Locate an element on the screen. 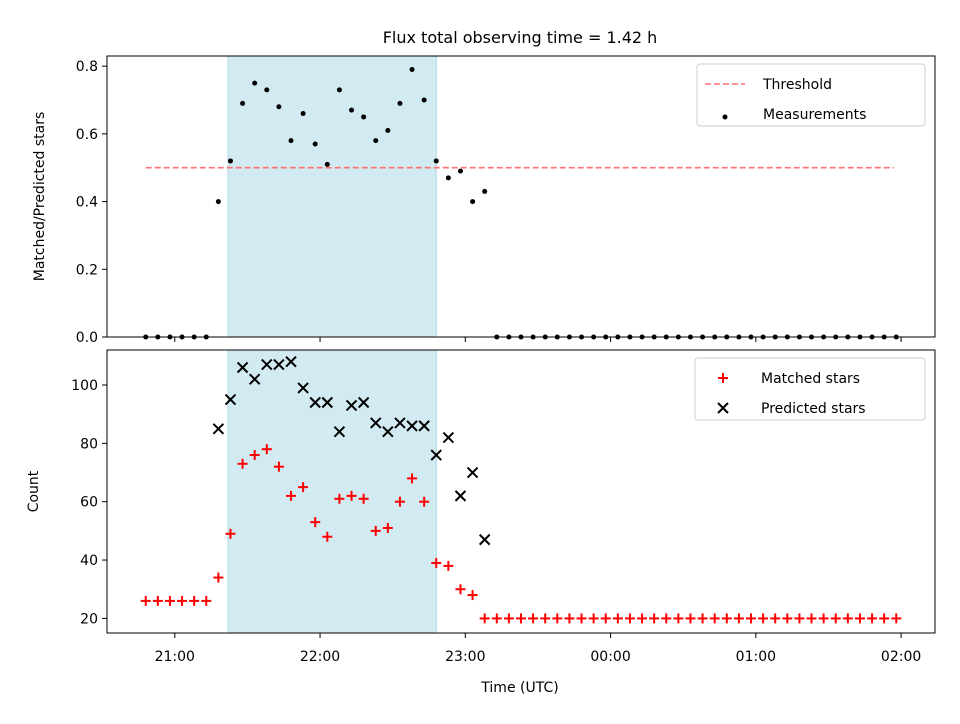 This screenshot has width=960, height=724. legend-box is located at coordinates (811, 95).